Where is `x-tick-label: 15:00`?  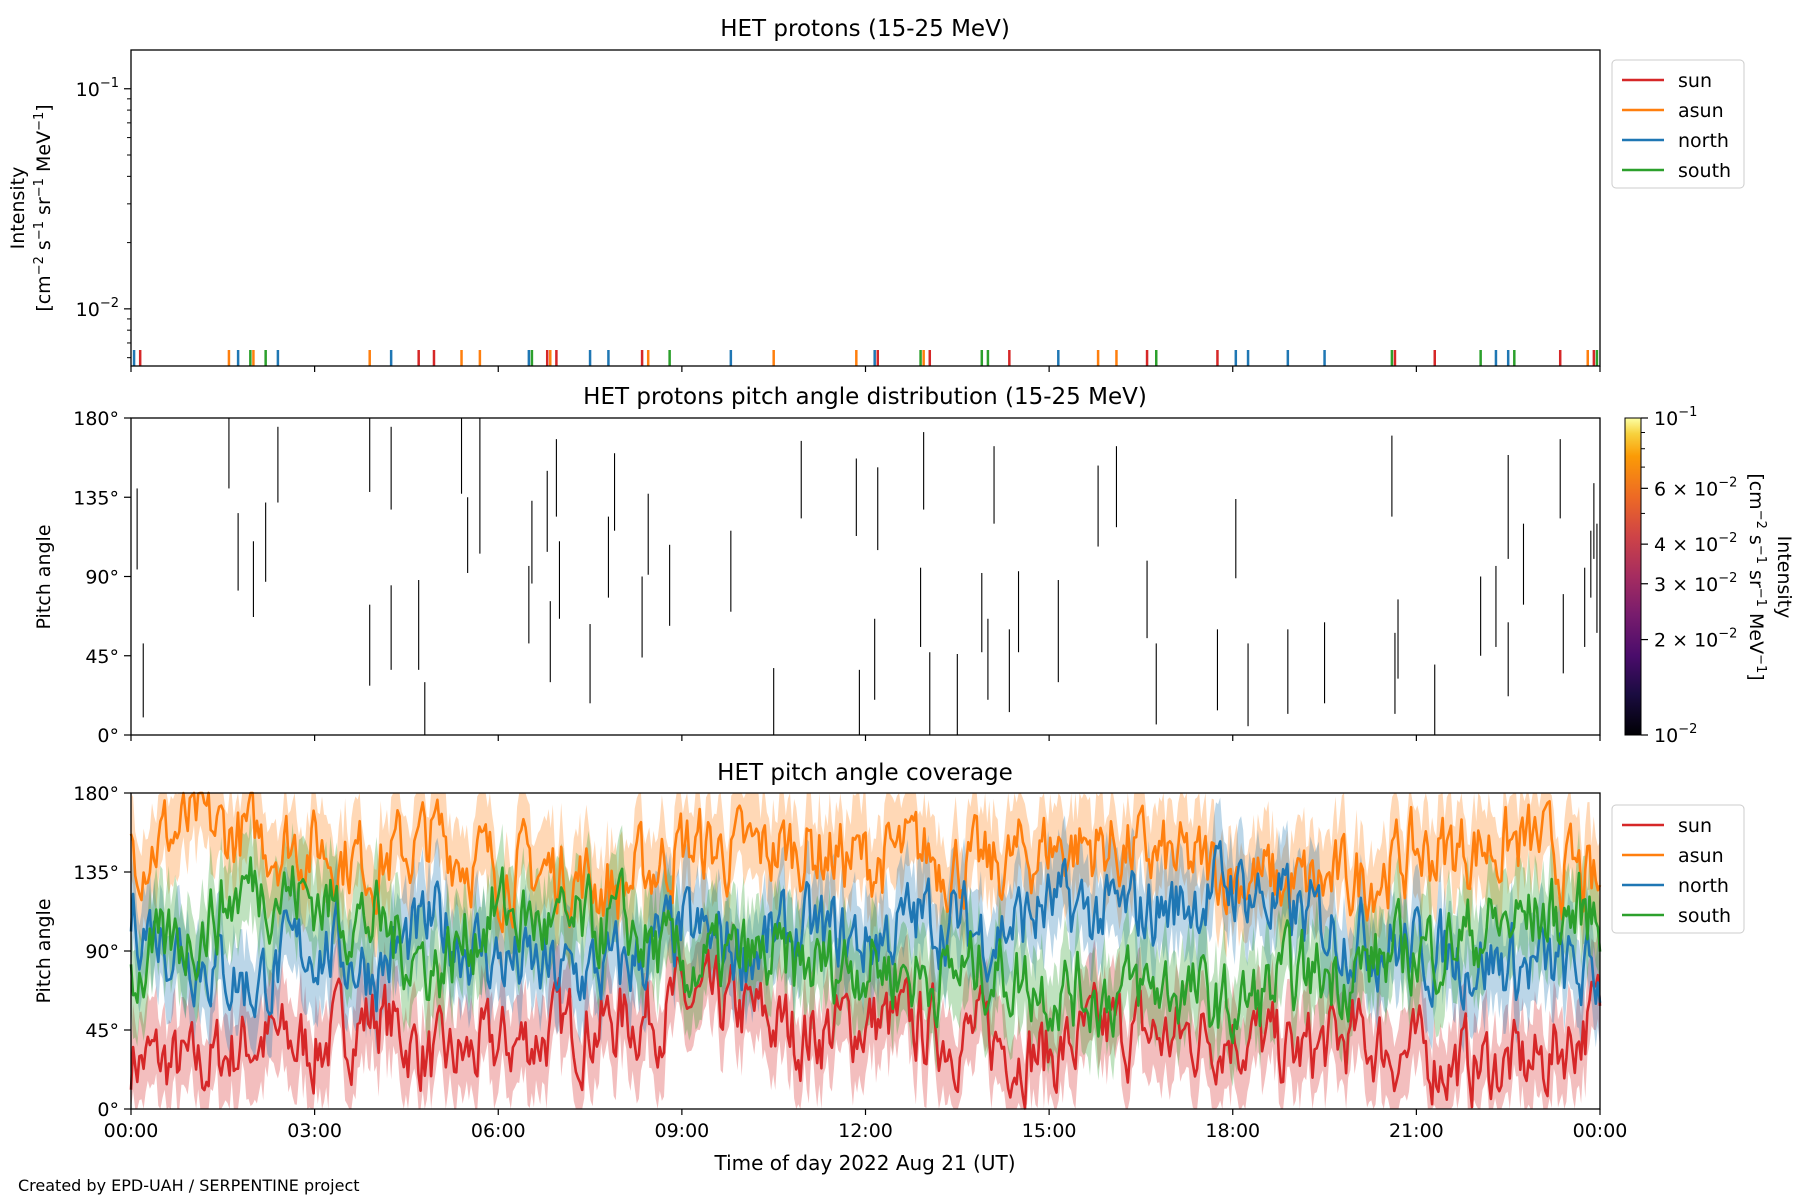
x-tick-label: 15:00 is located at coordinates (1049, 1131).